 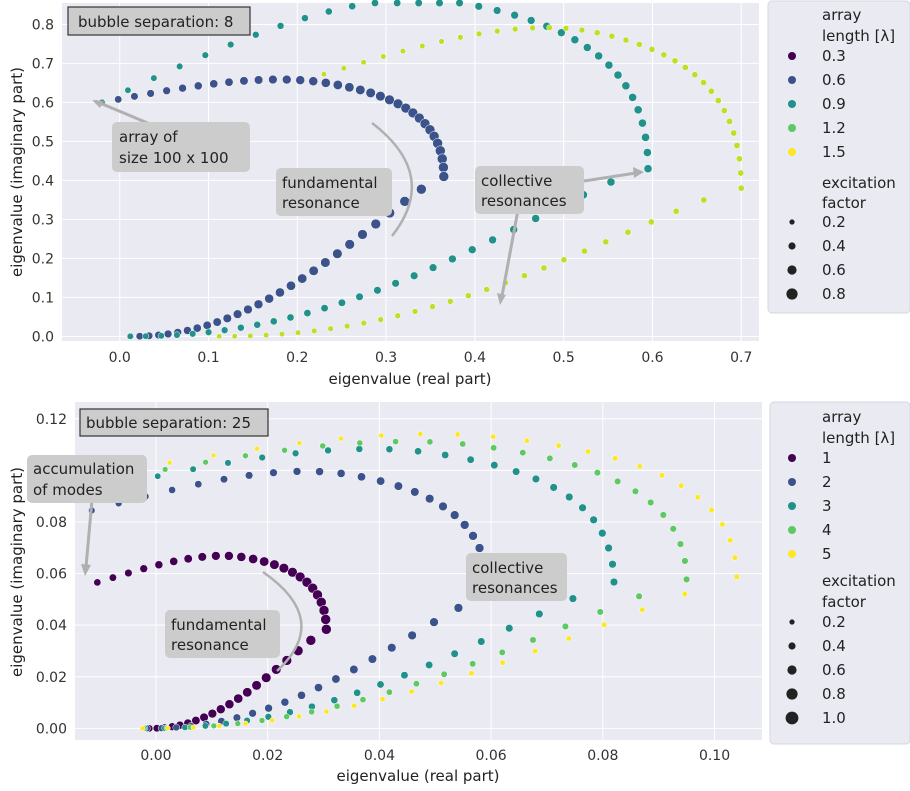 I want to click on top-annotation-text-3a: collective, so click(x=516, y=181).